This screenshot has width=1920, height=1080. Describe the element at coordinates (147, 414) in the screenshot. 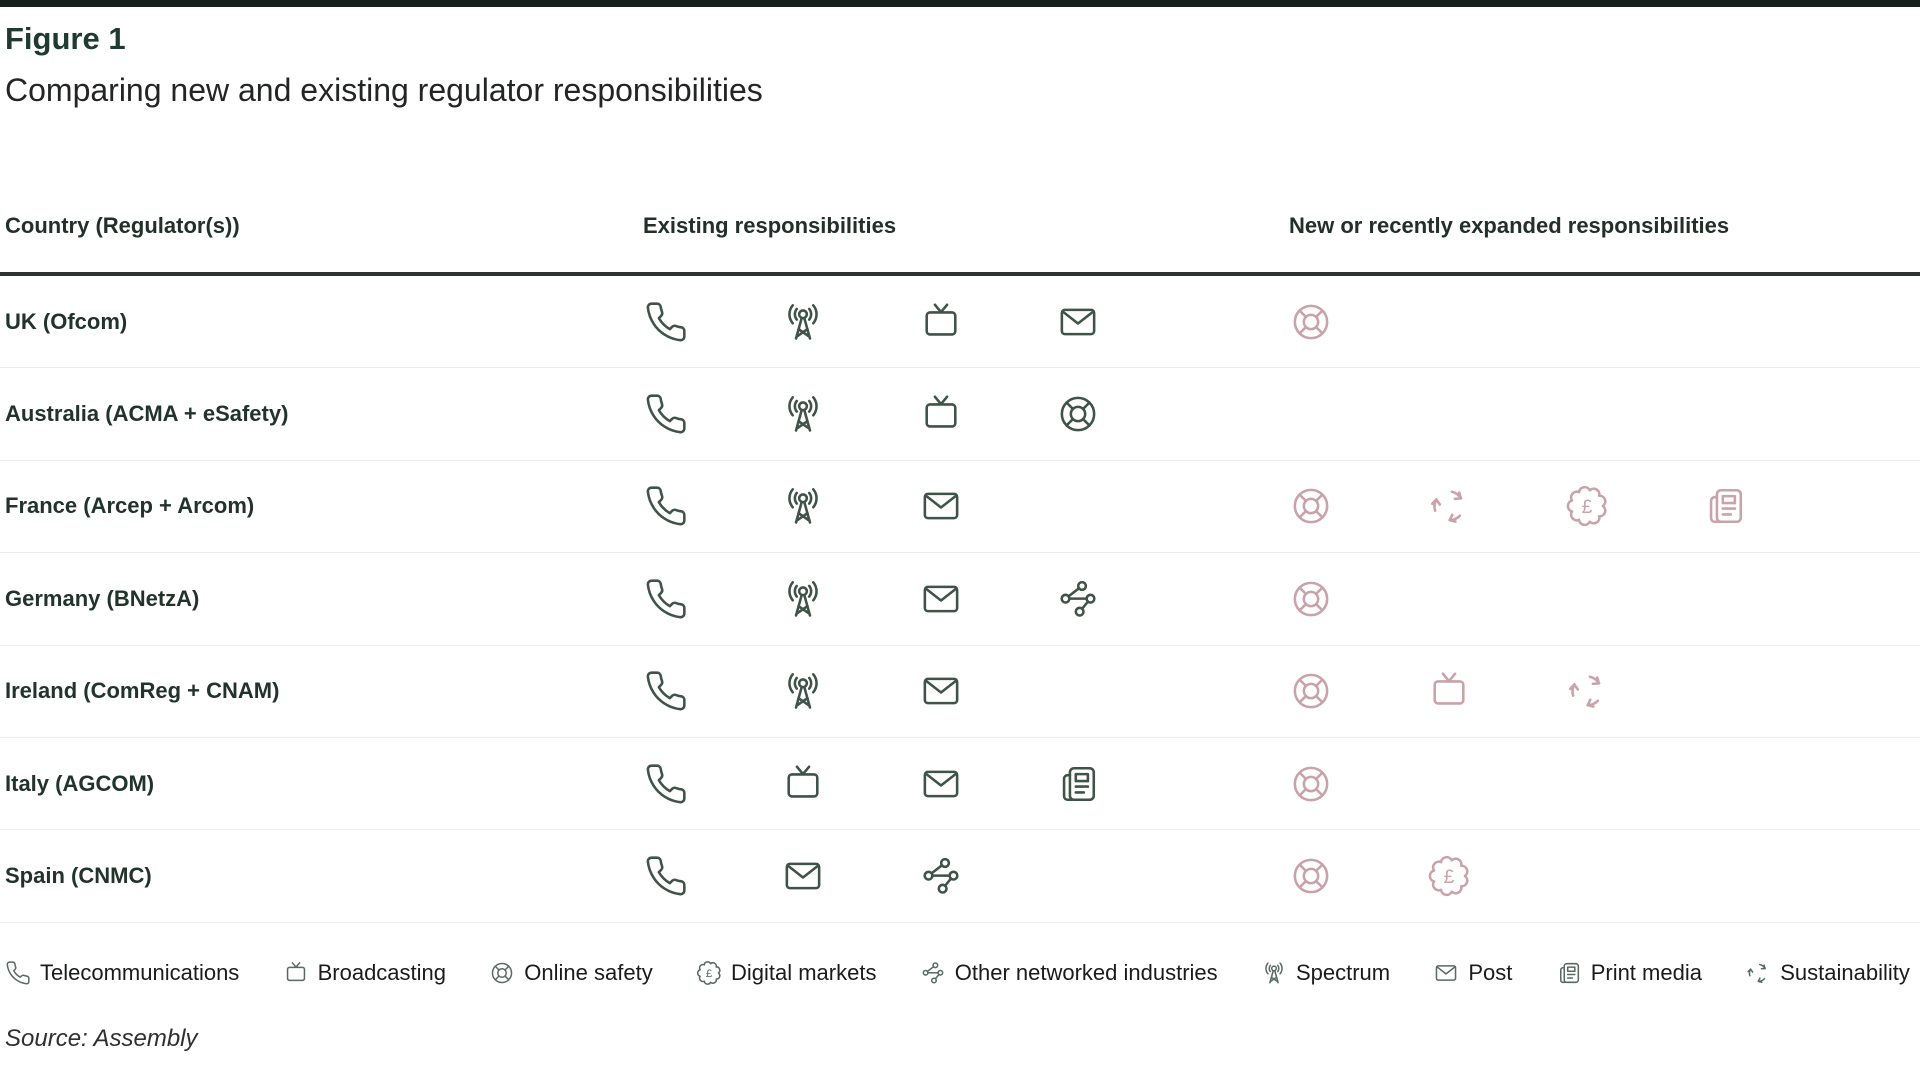

I see `country-label: Australia (ACMA + eSafety)` at that location.